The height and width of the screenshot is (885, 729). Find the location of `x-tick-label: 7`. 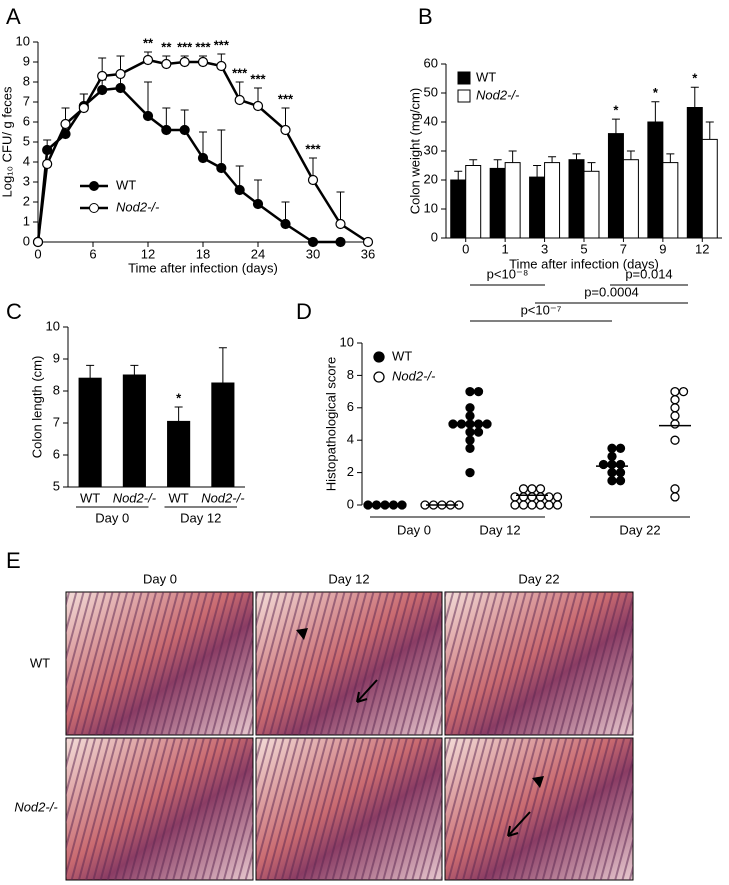

x-tick-label: 7 is located at coordinates (623, 248).